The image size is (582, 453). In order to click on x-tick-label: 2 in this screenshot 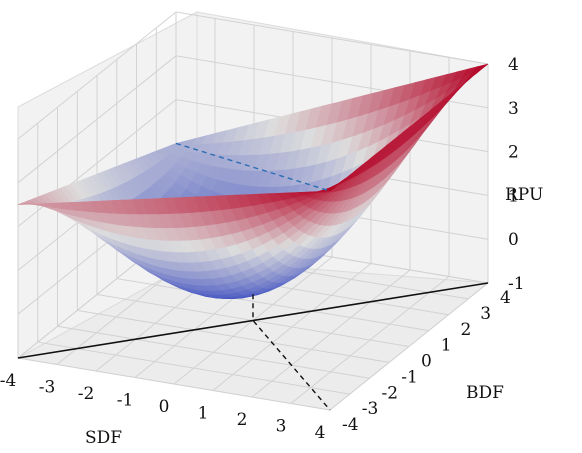, I will do `click(242, 420)`.